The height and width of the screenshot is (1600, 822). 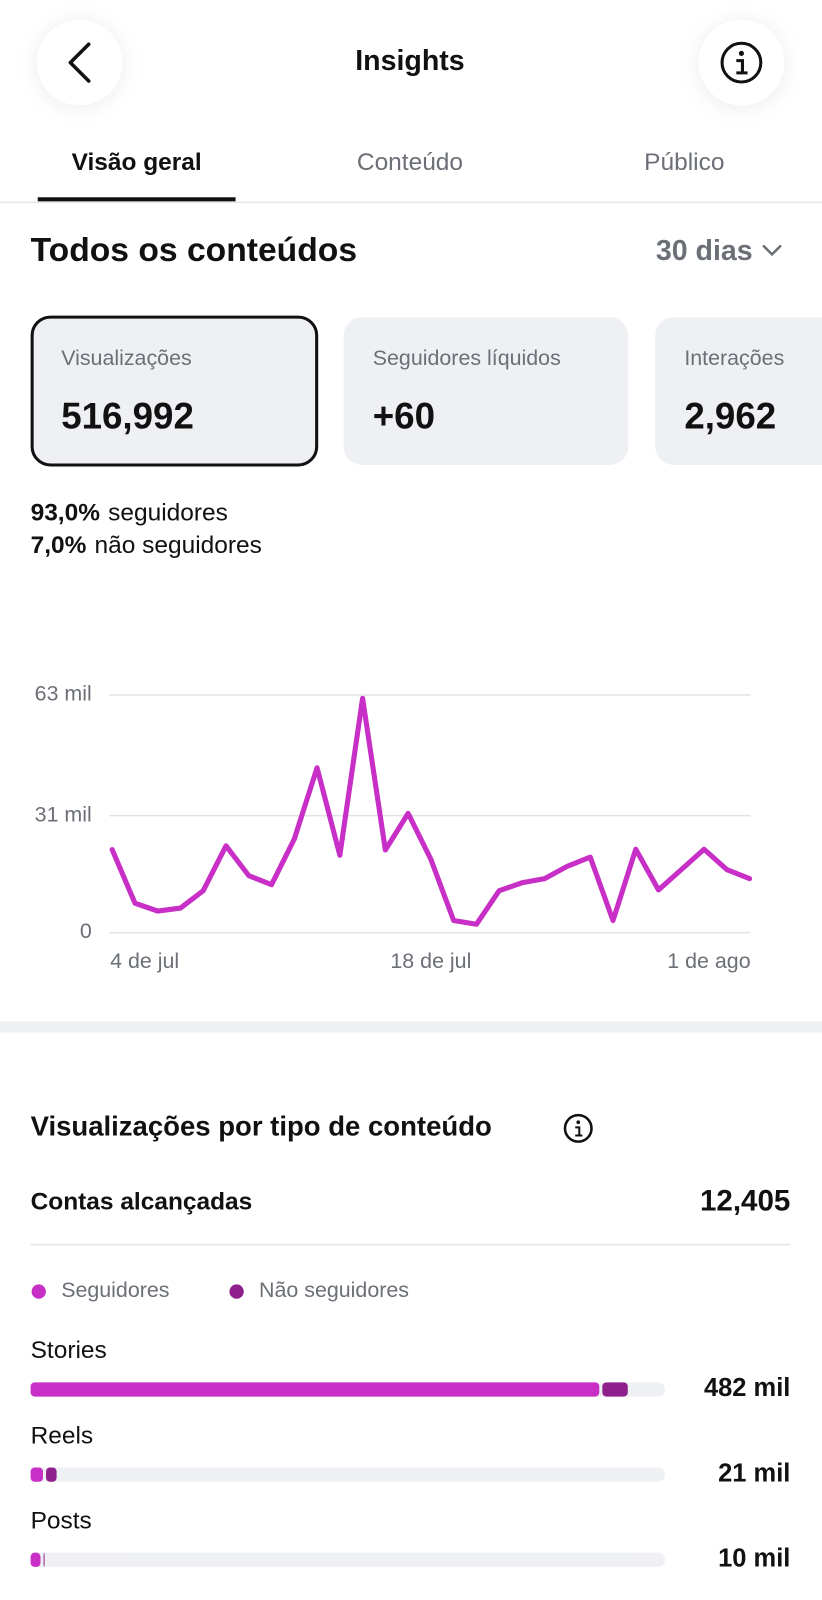 I want to click on back-icon, so click(x=79, y=62).